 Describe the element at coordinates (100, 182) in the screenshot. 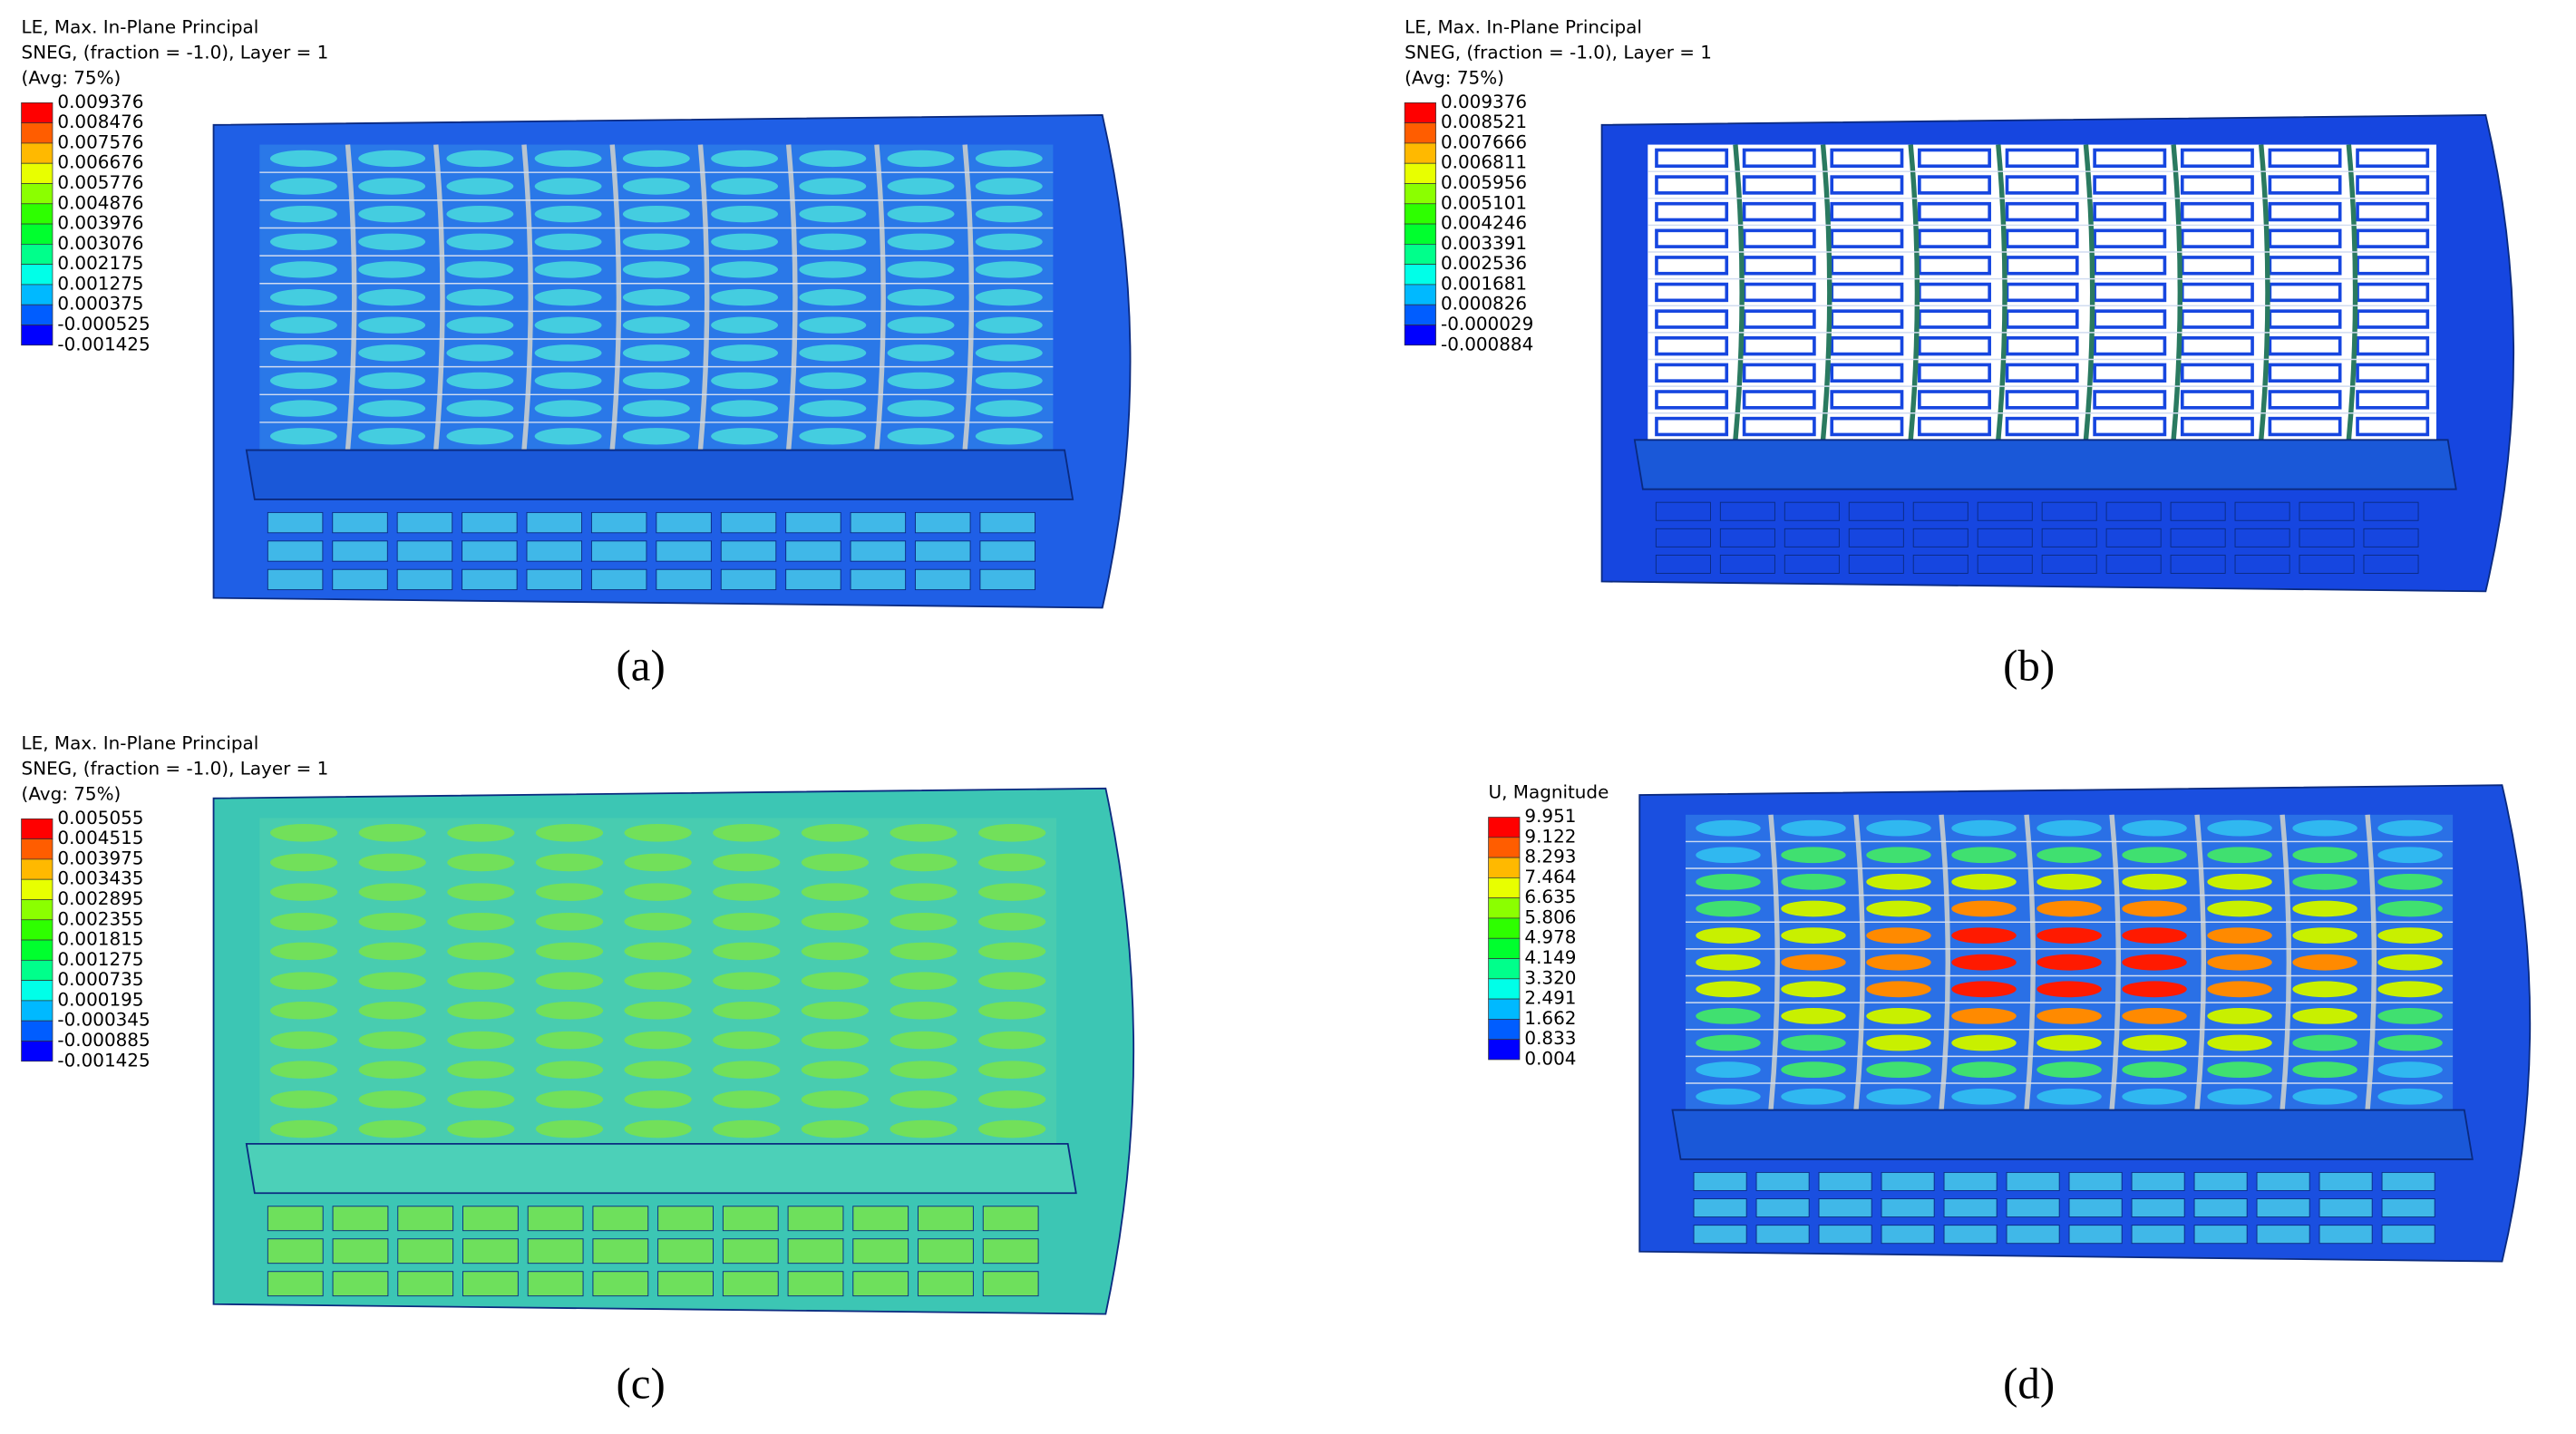

I see `legend-value: 0.005776` at that location.